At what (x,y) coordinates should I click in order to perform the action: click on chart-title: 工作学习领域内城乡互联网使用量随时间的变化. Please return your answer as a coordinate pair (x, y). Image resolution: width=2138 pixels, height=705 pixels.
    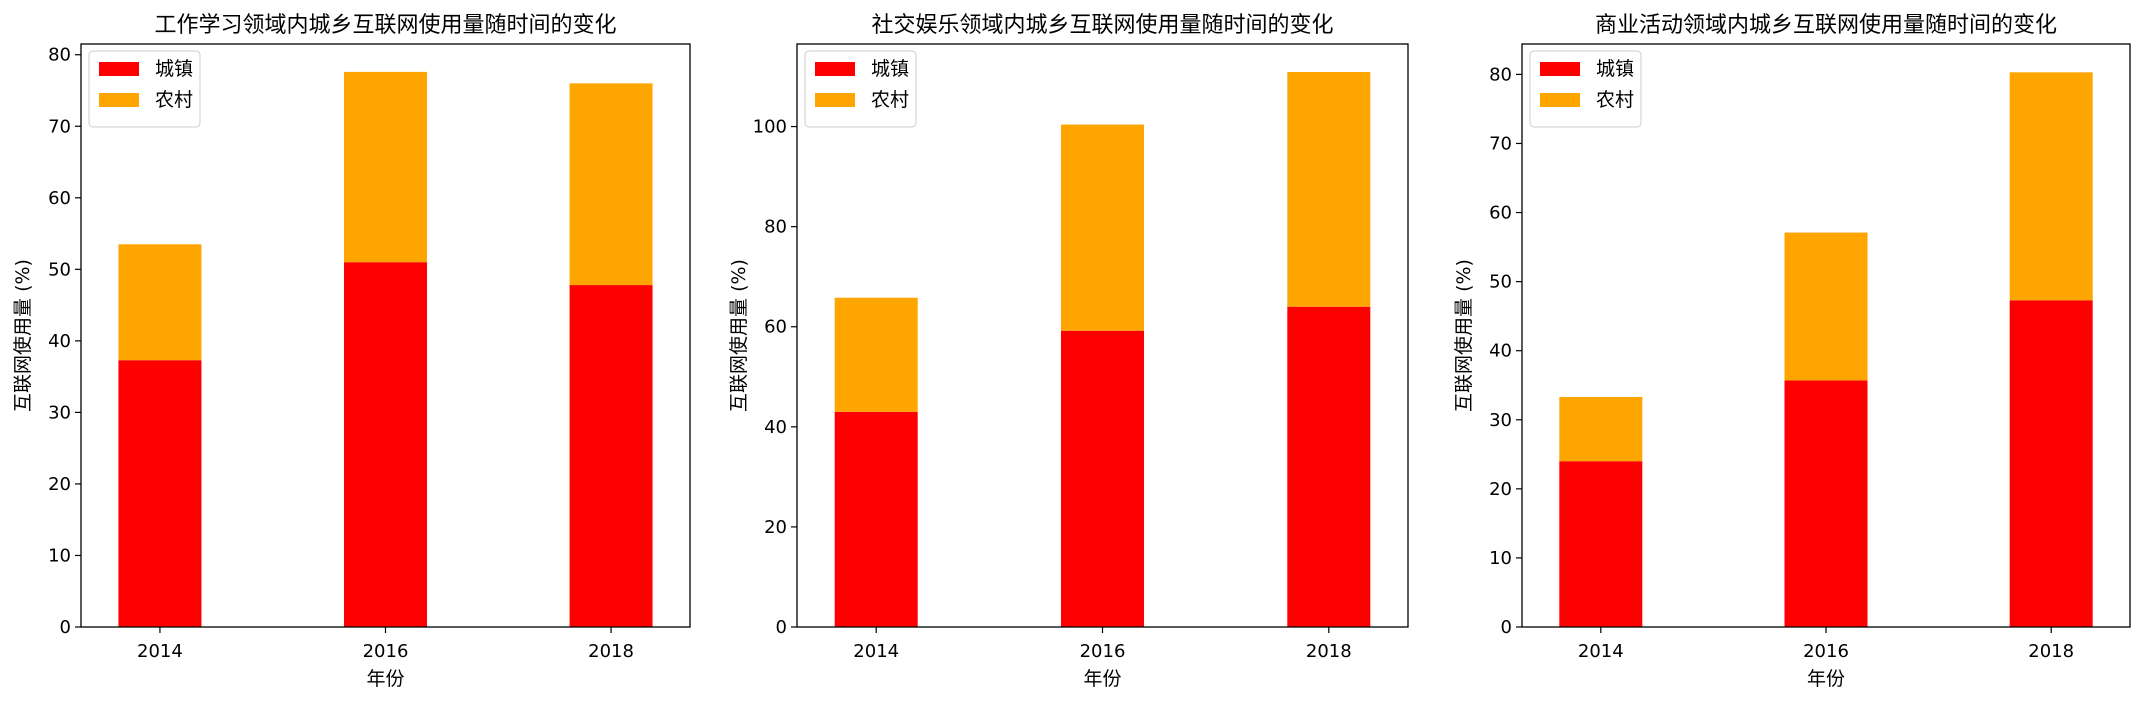
    Looking at the image, I should click on (385, 25).